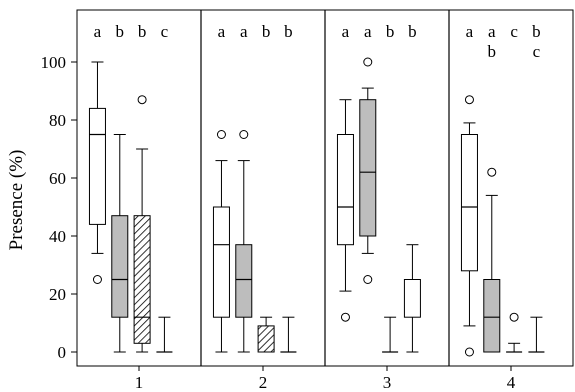  I want to click on y-tick-label: 40, so click(57, 236).